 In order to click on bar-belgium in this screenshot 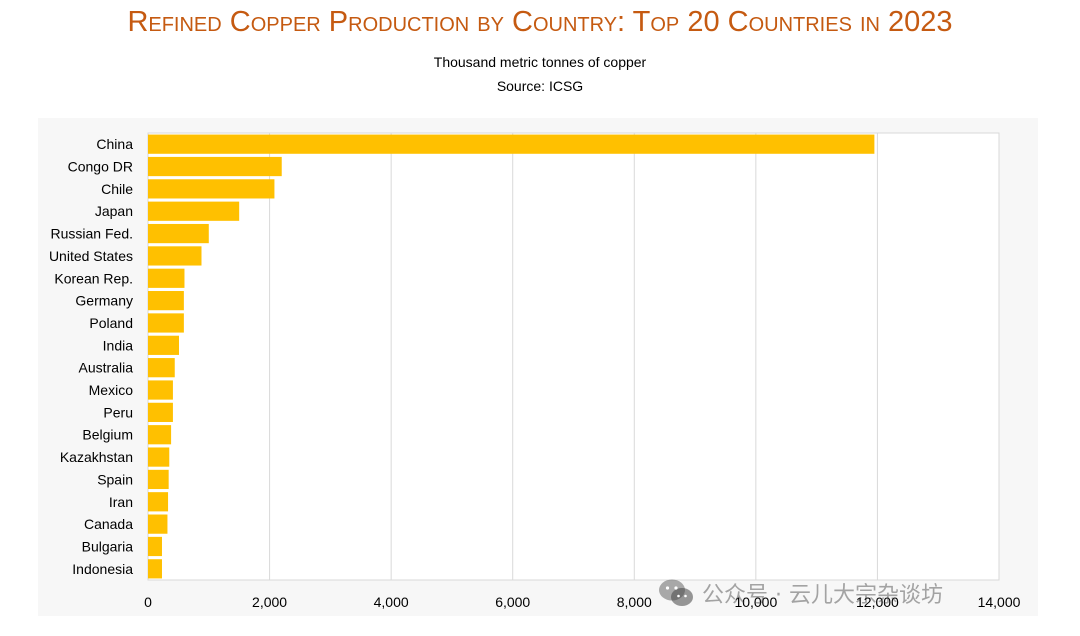, I will do `click(160, 435)`.